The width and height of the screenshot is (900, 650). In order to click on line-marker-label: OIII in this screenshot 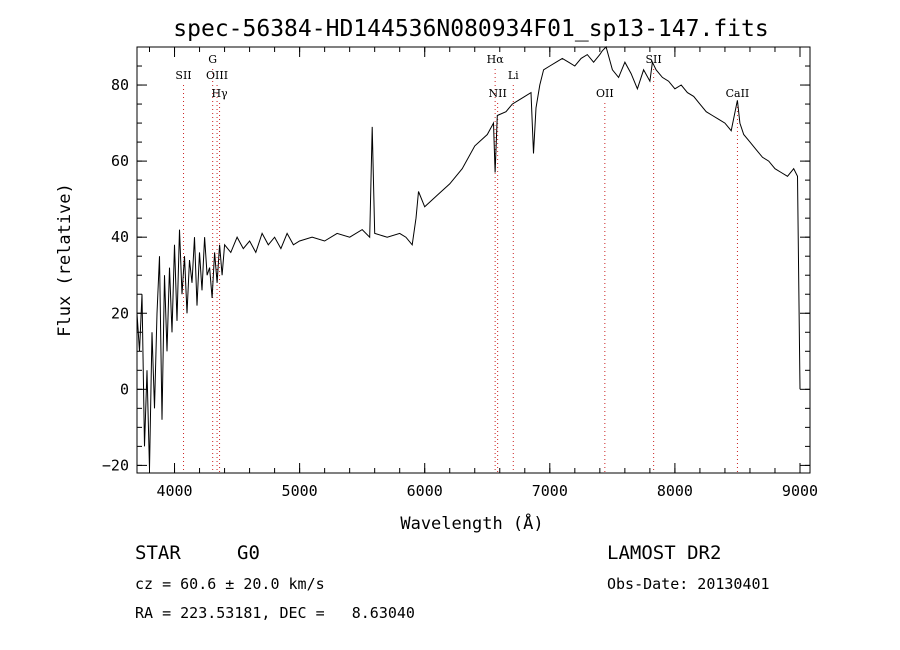, I will do `click(217, 75)`.